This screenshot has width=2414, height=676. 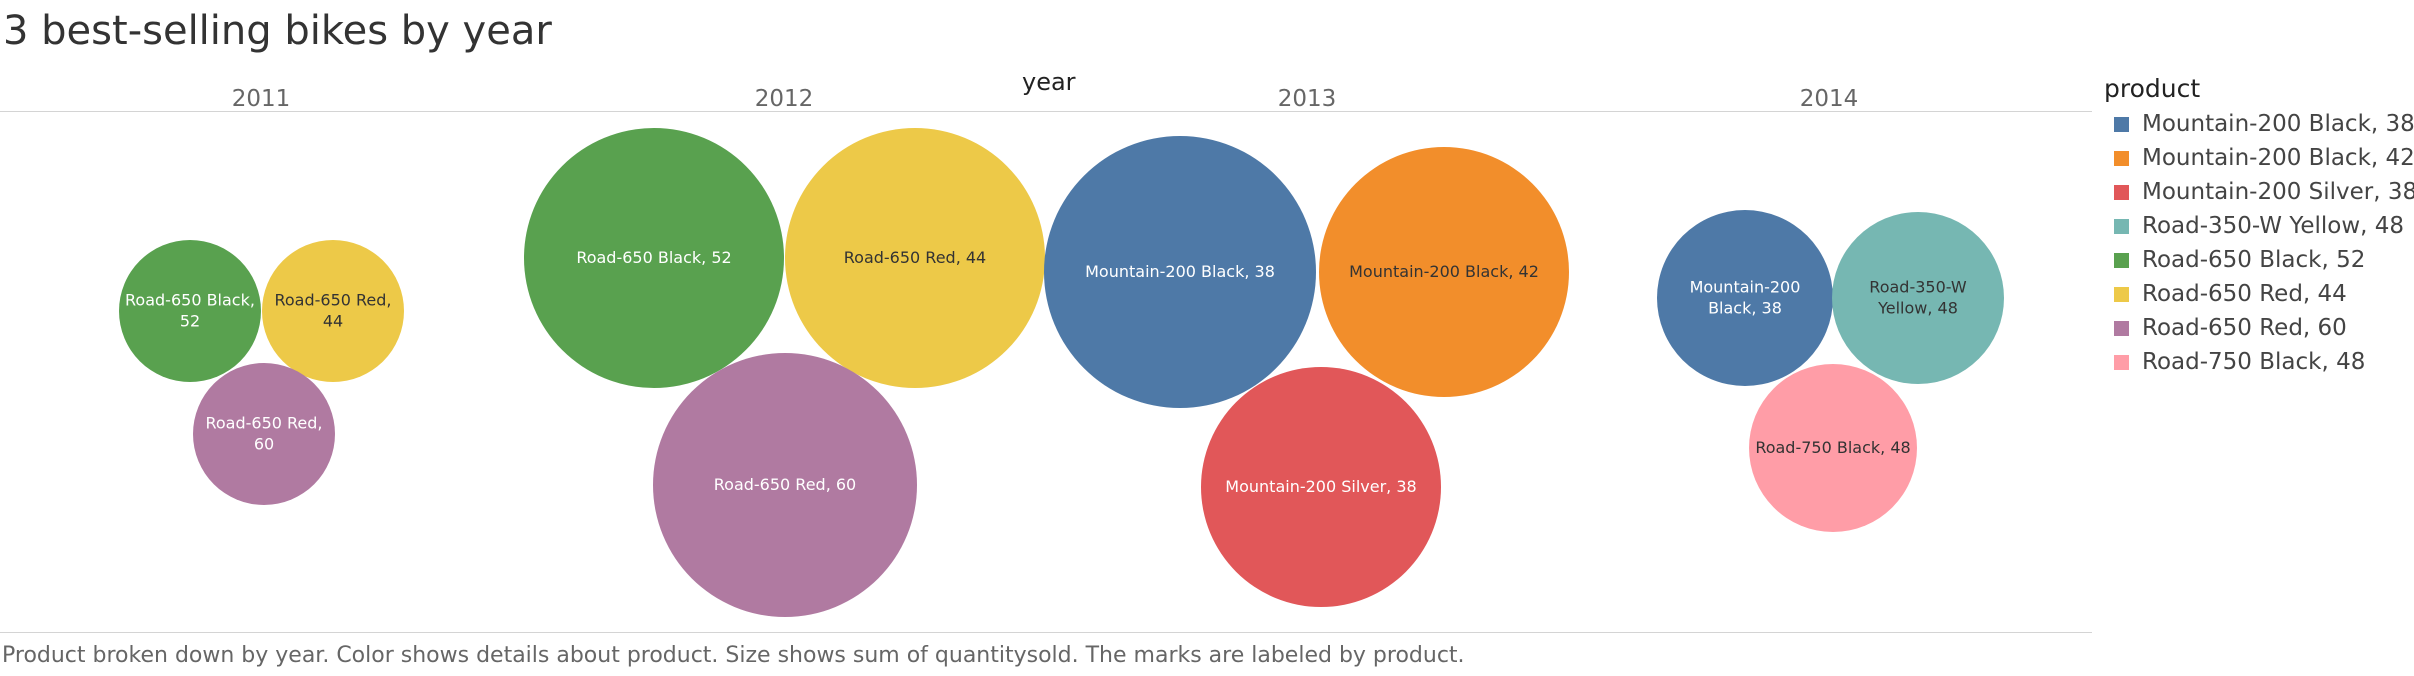 I want to click on bubble-label-line: Road-650 Red, 44, so click(x=915, y=257).